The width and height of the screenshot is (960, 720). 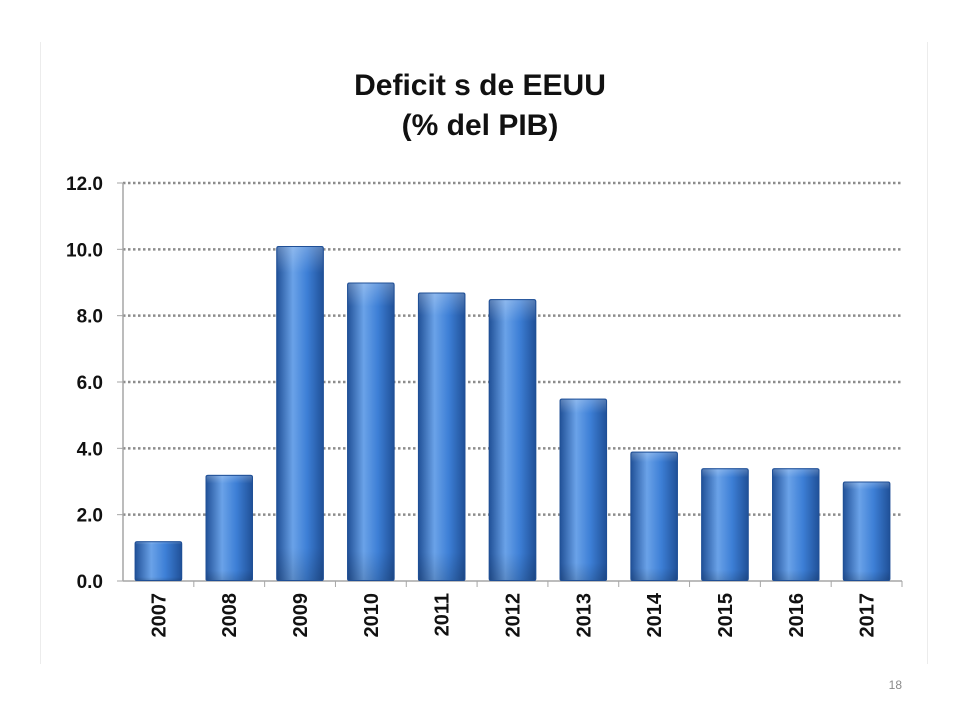 What do you see at coordinates (443, 614) in the screenshot?
I see `x-tick-label: 2011` at bounding box center [443, 614].